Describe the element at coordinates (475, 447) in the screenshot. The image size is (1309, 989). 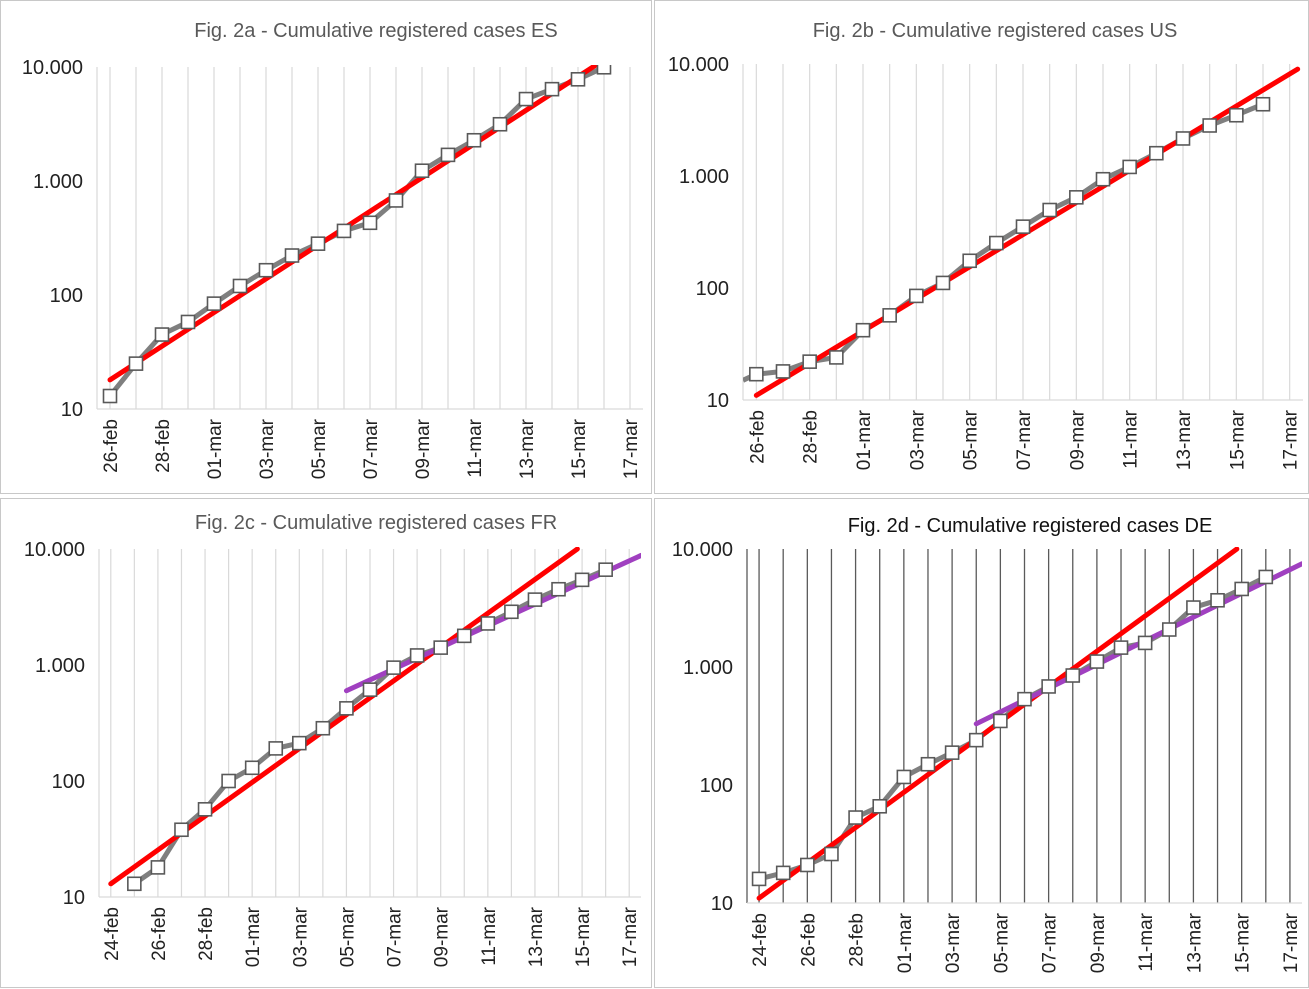
I see `x-tick-label: 11-mar` at that location.